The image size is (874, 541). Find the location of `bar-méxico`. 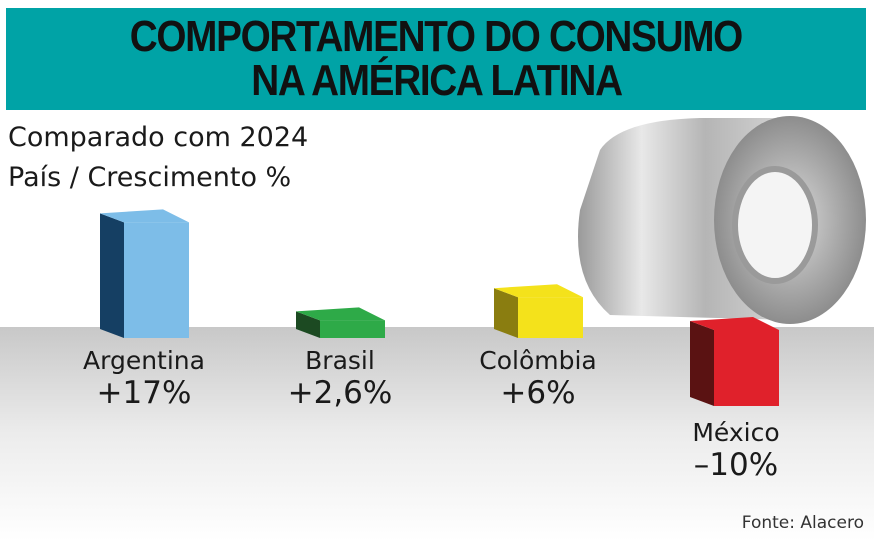

bar-méxico is located at coordinates (746, 368).